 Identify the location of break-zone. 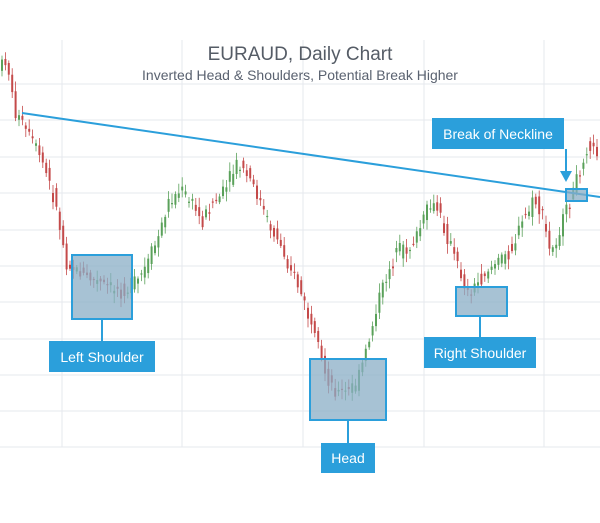
(576, 195).